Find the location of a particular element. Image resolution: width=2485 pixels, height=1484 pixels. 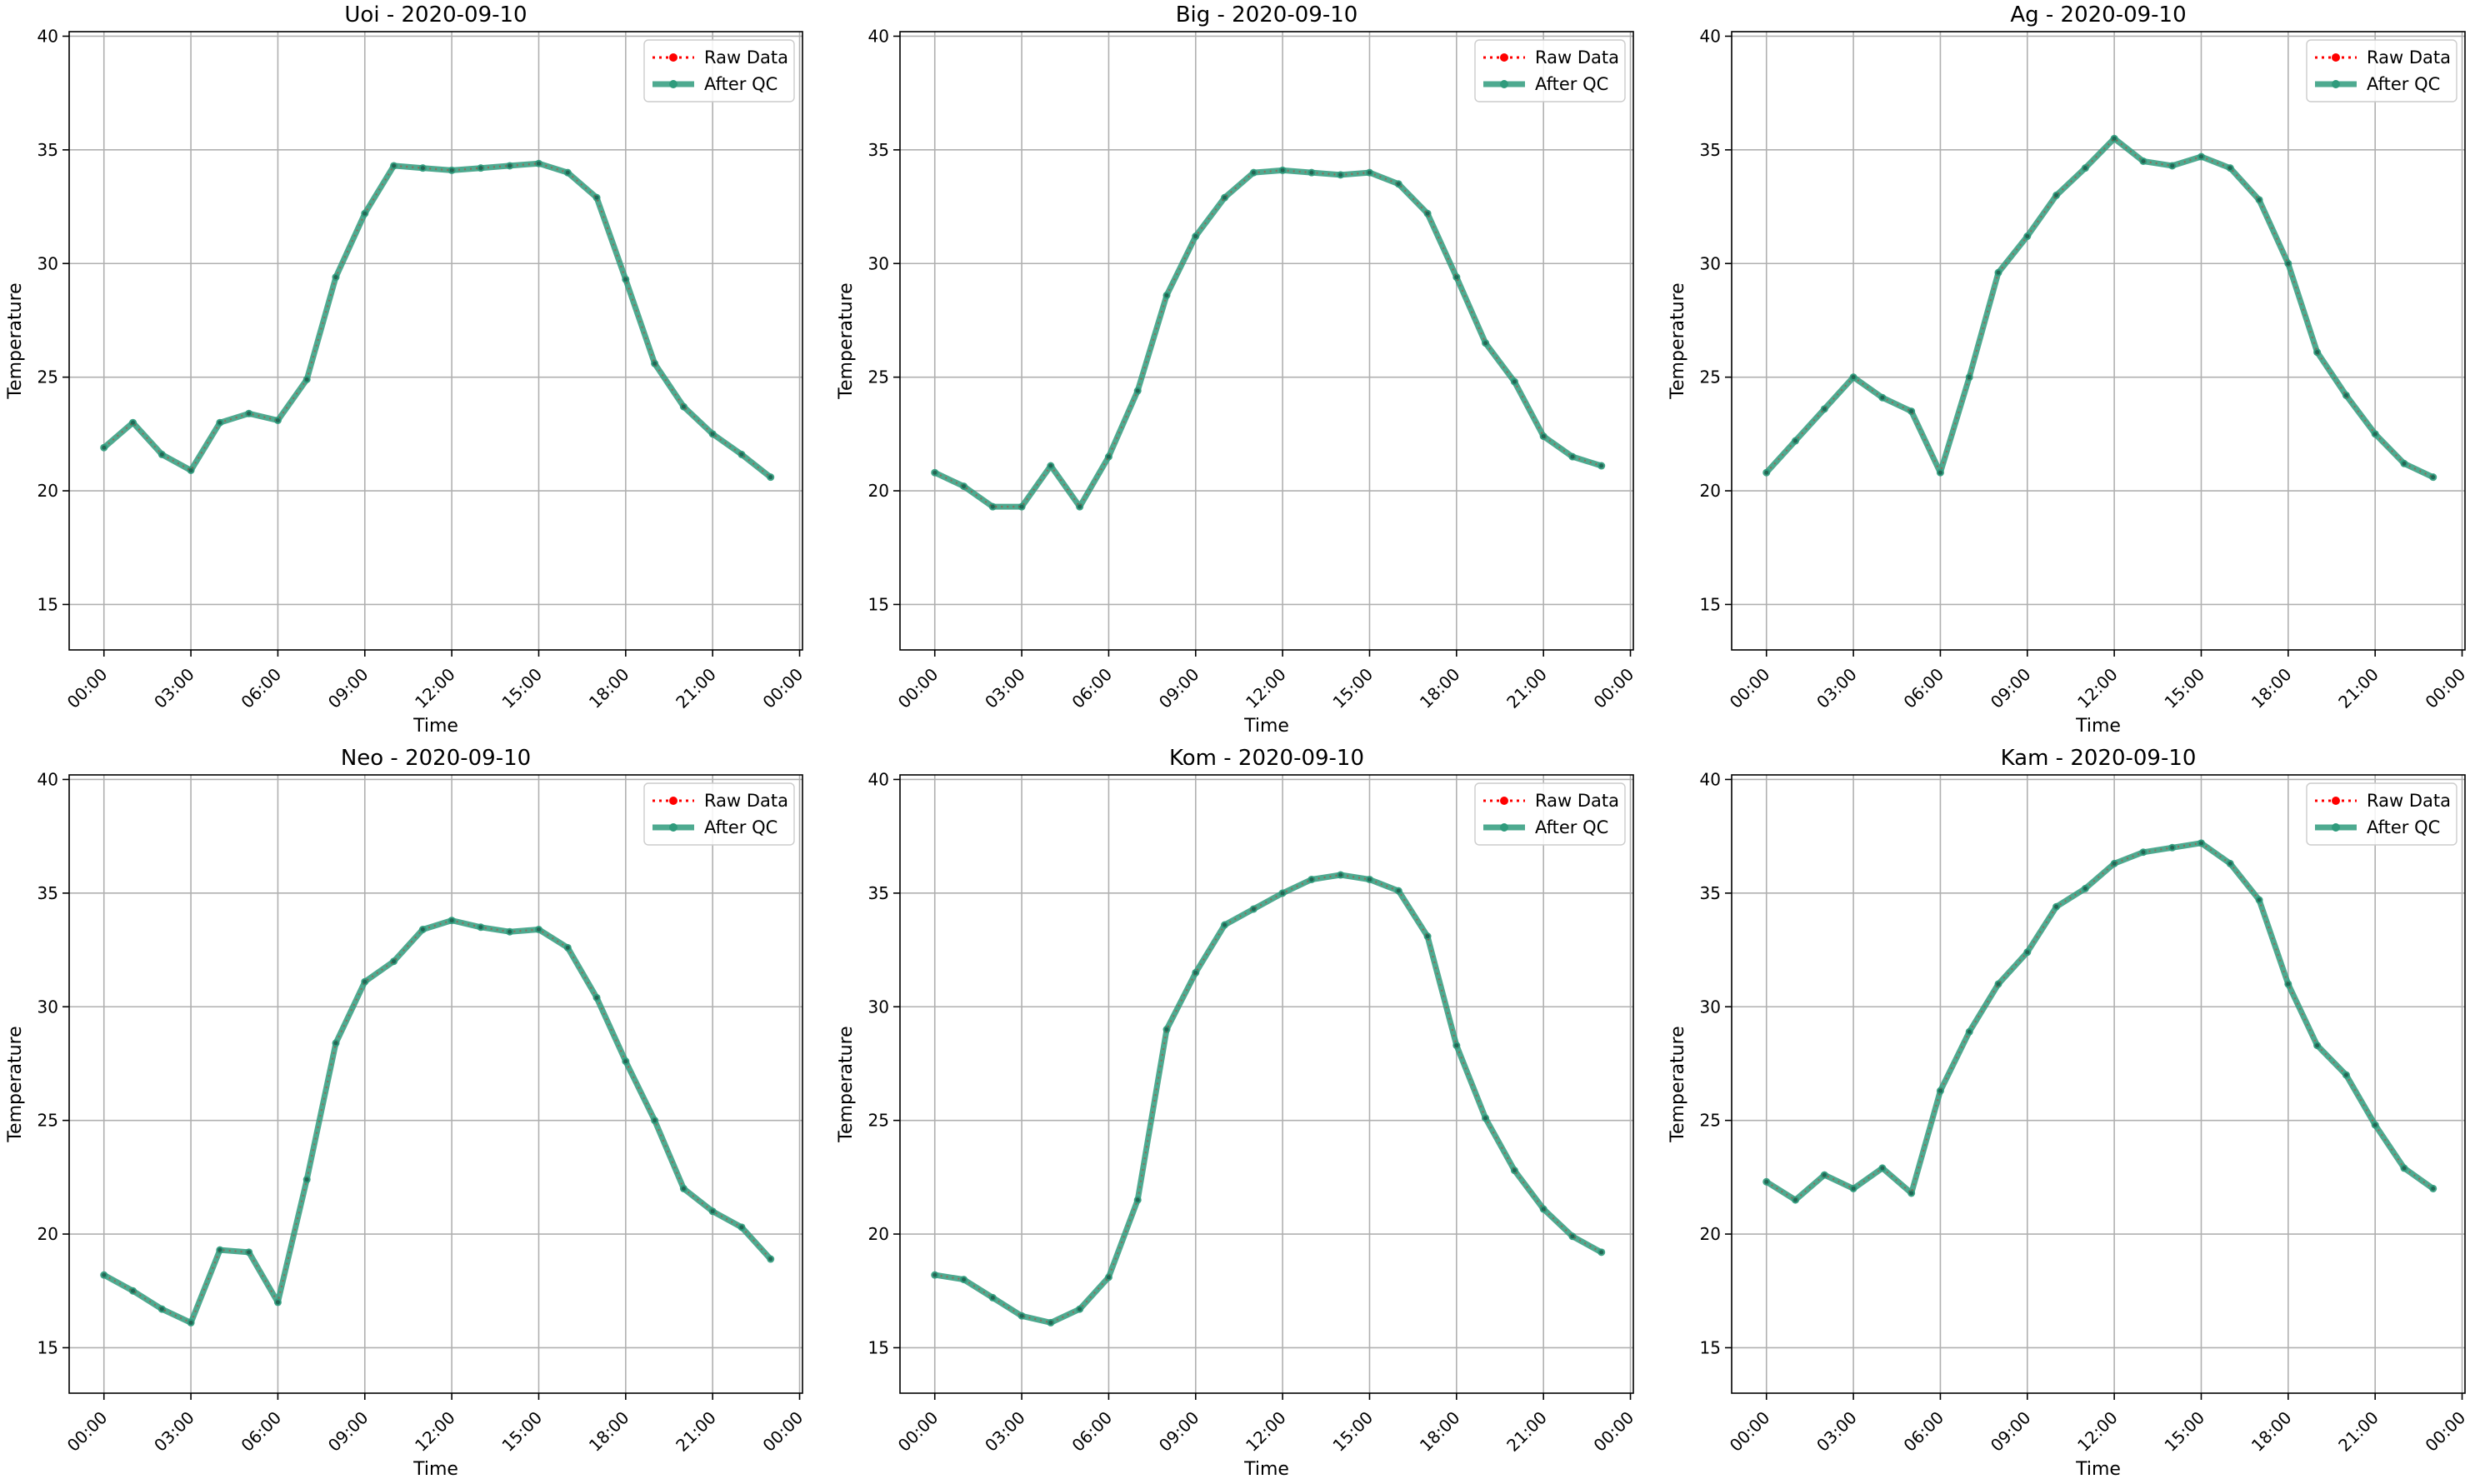

x-tick-label: 15:00 is located at coordinates (2184, 1431).